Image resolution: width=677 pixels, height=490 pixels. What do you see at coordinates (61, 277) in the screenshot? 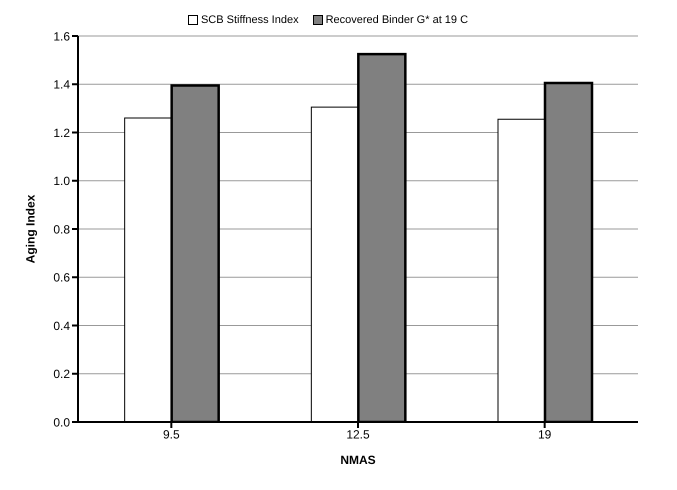
I see `y-tick-label: 0.6` at bounding box center [61, 277].